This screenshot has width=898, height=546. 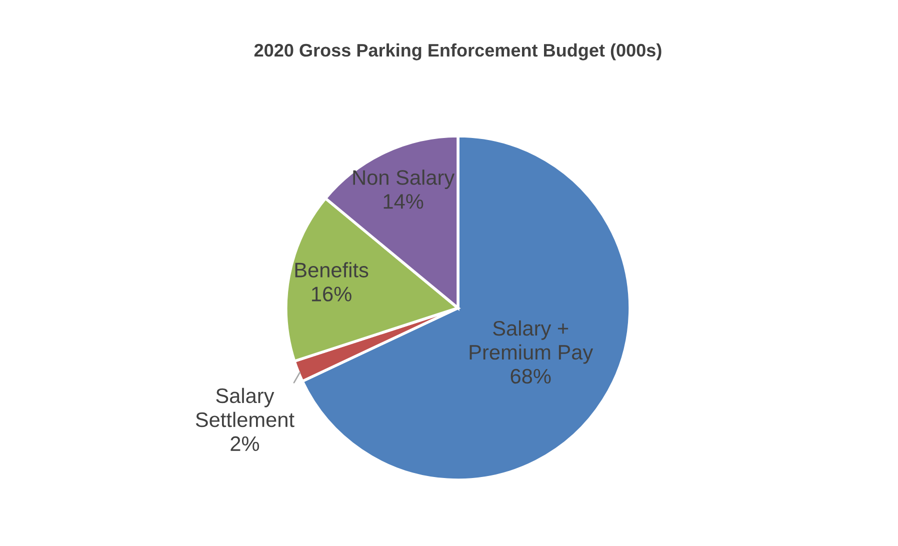 What do you see at coordinates (332, 294) in the screenshot?
I see `data-label: 16%` at bounding box center [332, 294].